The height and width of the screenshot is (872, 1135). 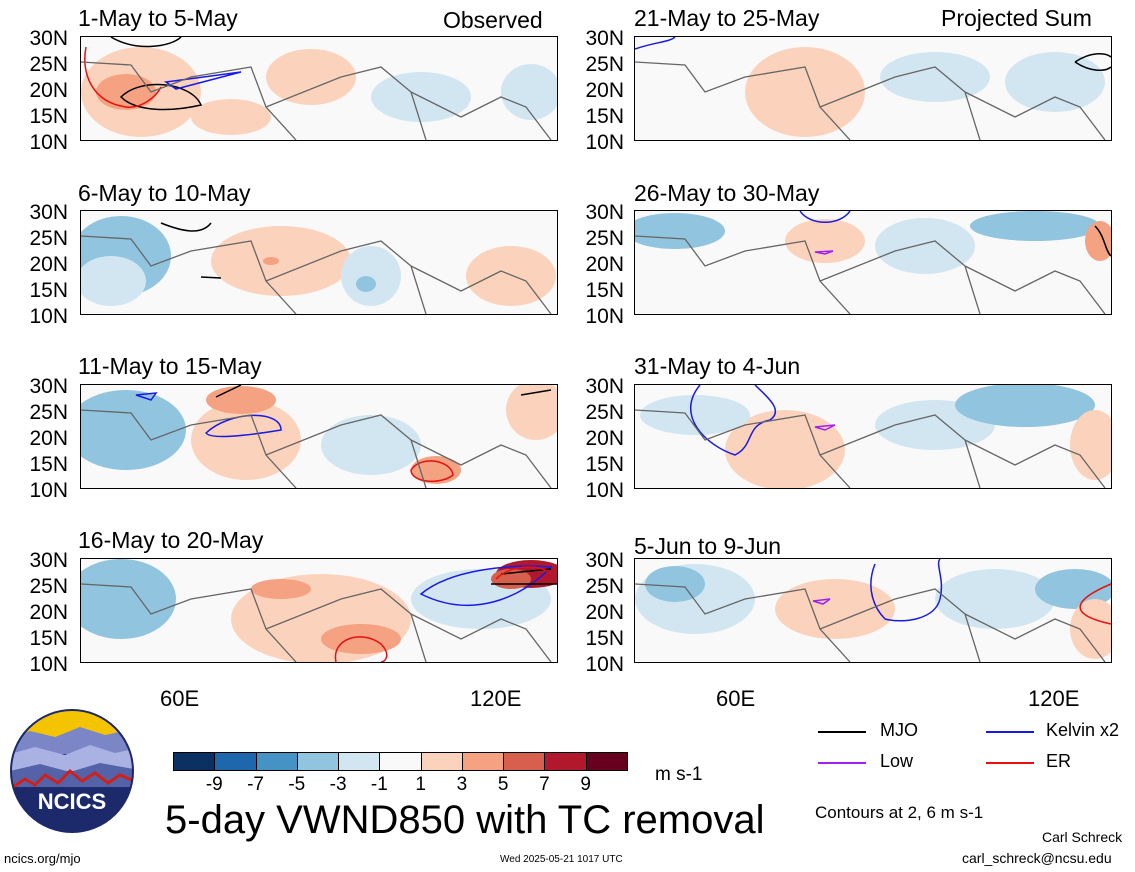 I want to click on colorbar-tick-label: -1, so click(x=379, y=784).